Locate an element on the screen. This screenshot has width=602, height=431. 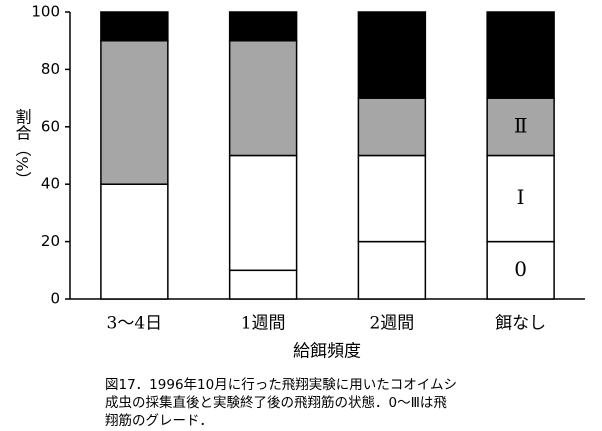
segment-label: 0 is located at coordinates (520, 269).